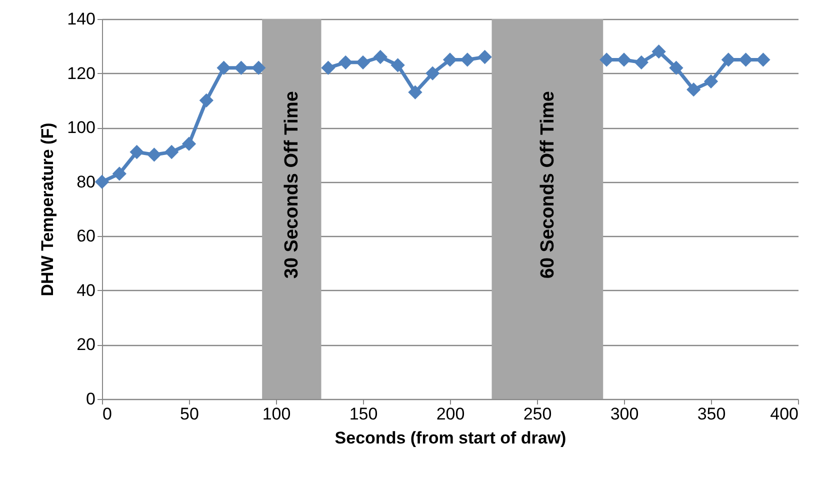 This screenshot has height=479, width=821. I want to click on y-tick-label: 100, so click(81, 128).